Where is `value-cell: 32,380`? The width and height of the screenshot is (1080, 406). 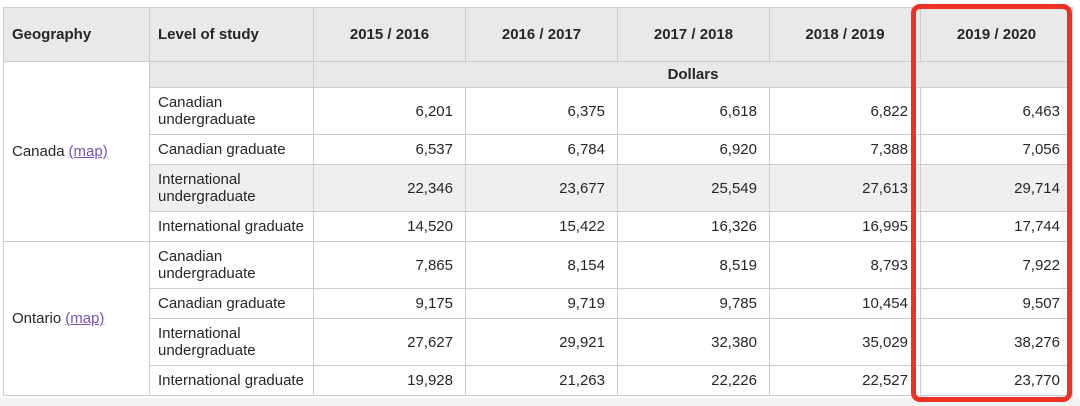
value-cell: 32,380 is located at coordinates (693, 342).